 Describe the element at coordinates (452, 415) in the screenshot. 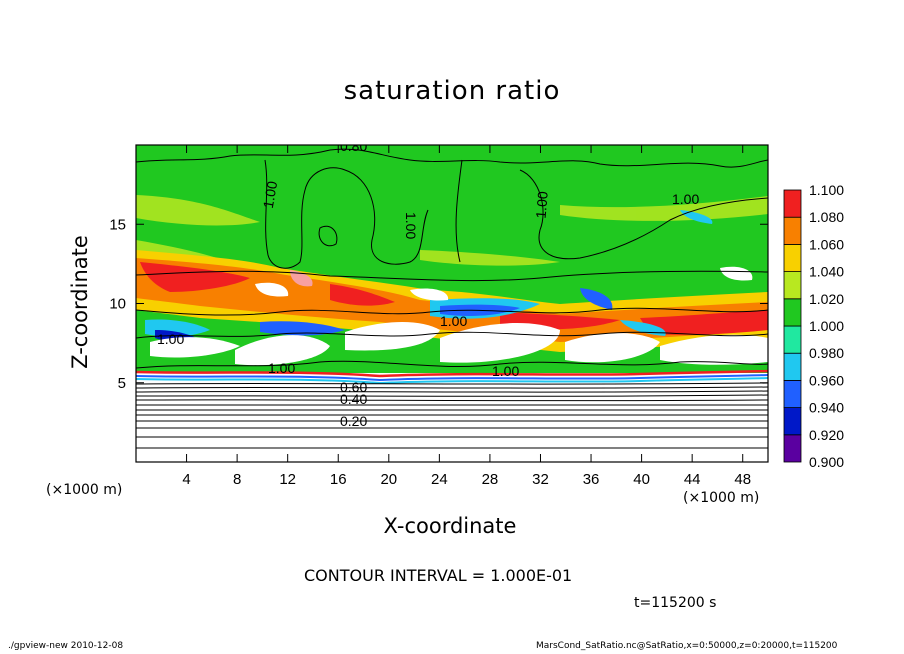

I see `lower-contours` at that location.